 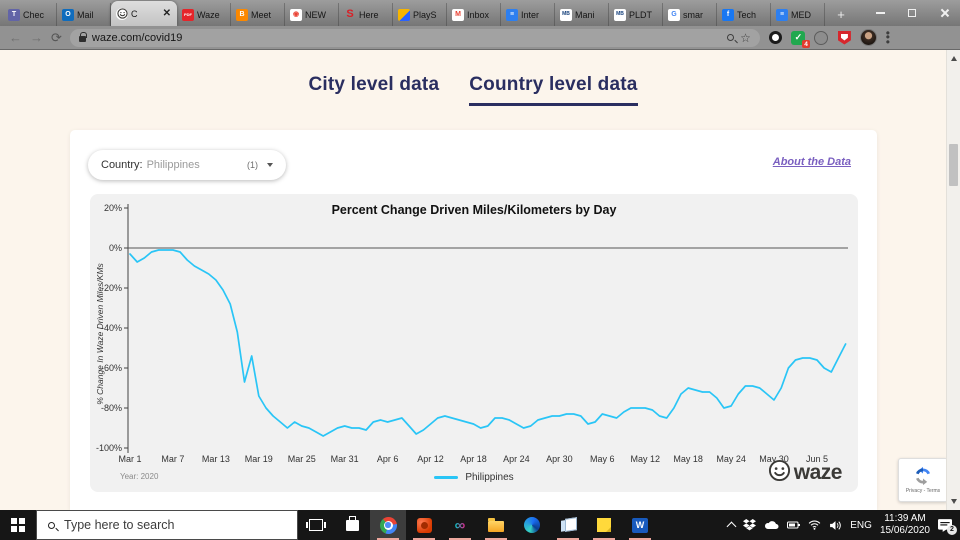 What do you see at coordinates (489, 477) in the screenshot?
I see `legend-label: Philippines` at bounding box center [489, 477].